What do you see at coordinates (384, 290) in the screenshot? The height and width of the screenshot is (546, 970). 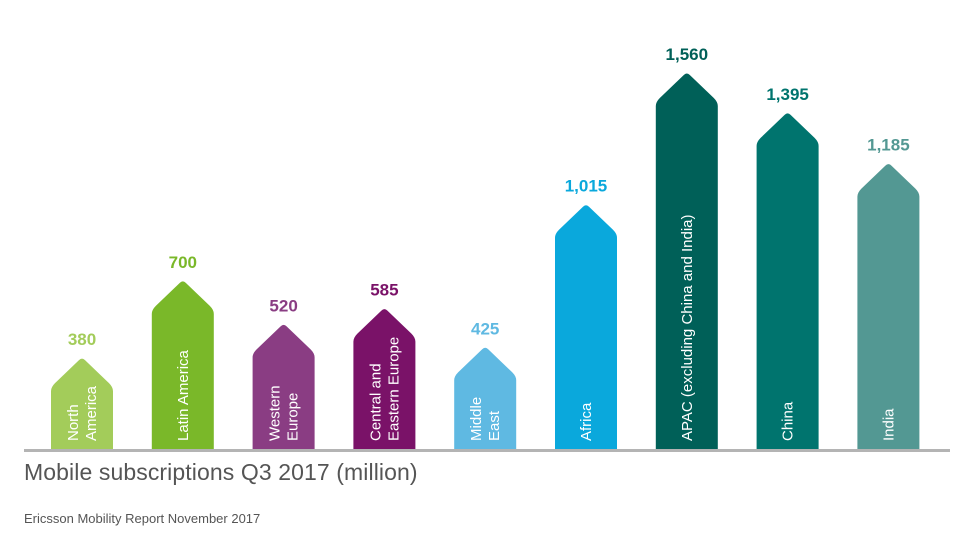 I see `value-label-3: 585` at bounding box center [384, 290].